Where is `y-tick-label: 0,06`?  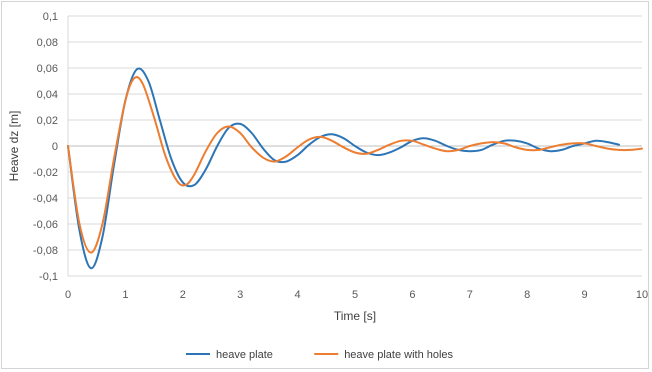
y-tick-label: 0,06 is located at coordinates (47, 69).